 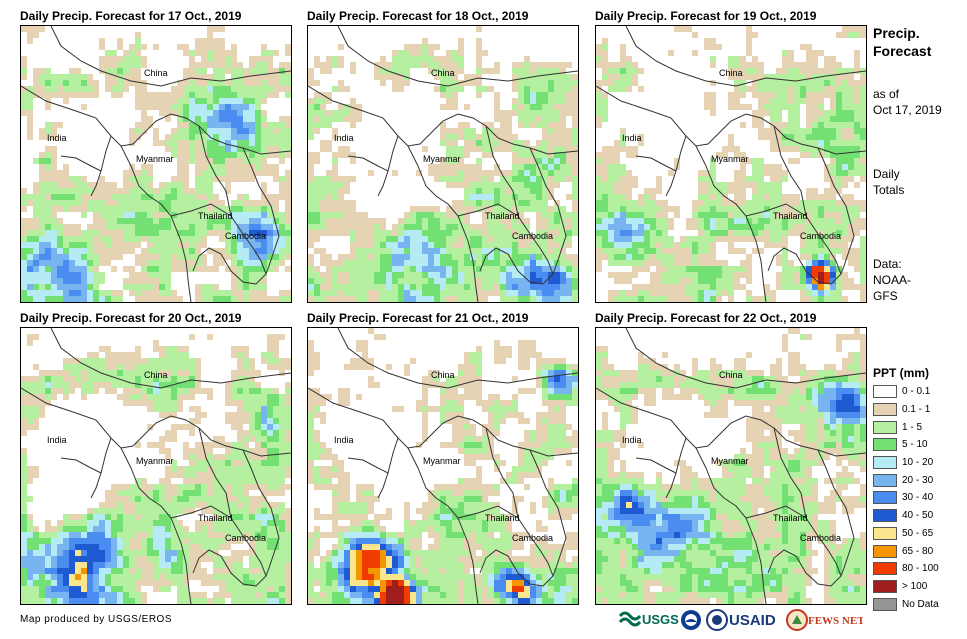 I want to click on precip-map-oct19: China India Myanmar Thailand Cambodia, so click(x=731, y=164).